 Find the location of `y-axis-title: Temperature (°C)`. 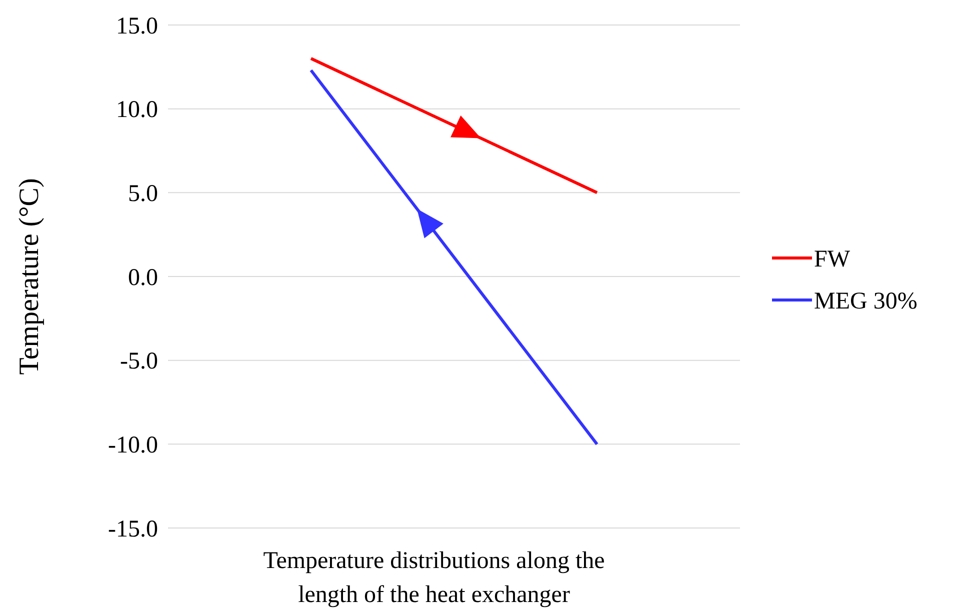

y-axis-title: Temperature (°C) is located at coordinates (29, 276).